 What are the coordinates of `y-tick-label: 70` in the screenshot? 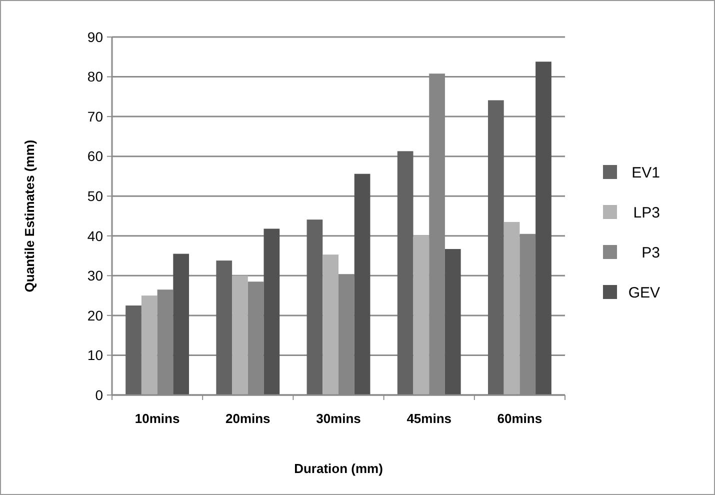 It's located at (95, 116).